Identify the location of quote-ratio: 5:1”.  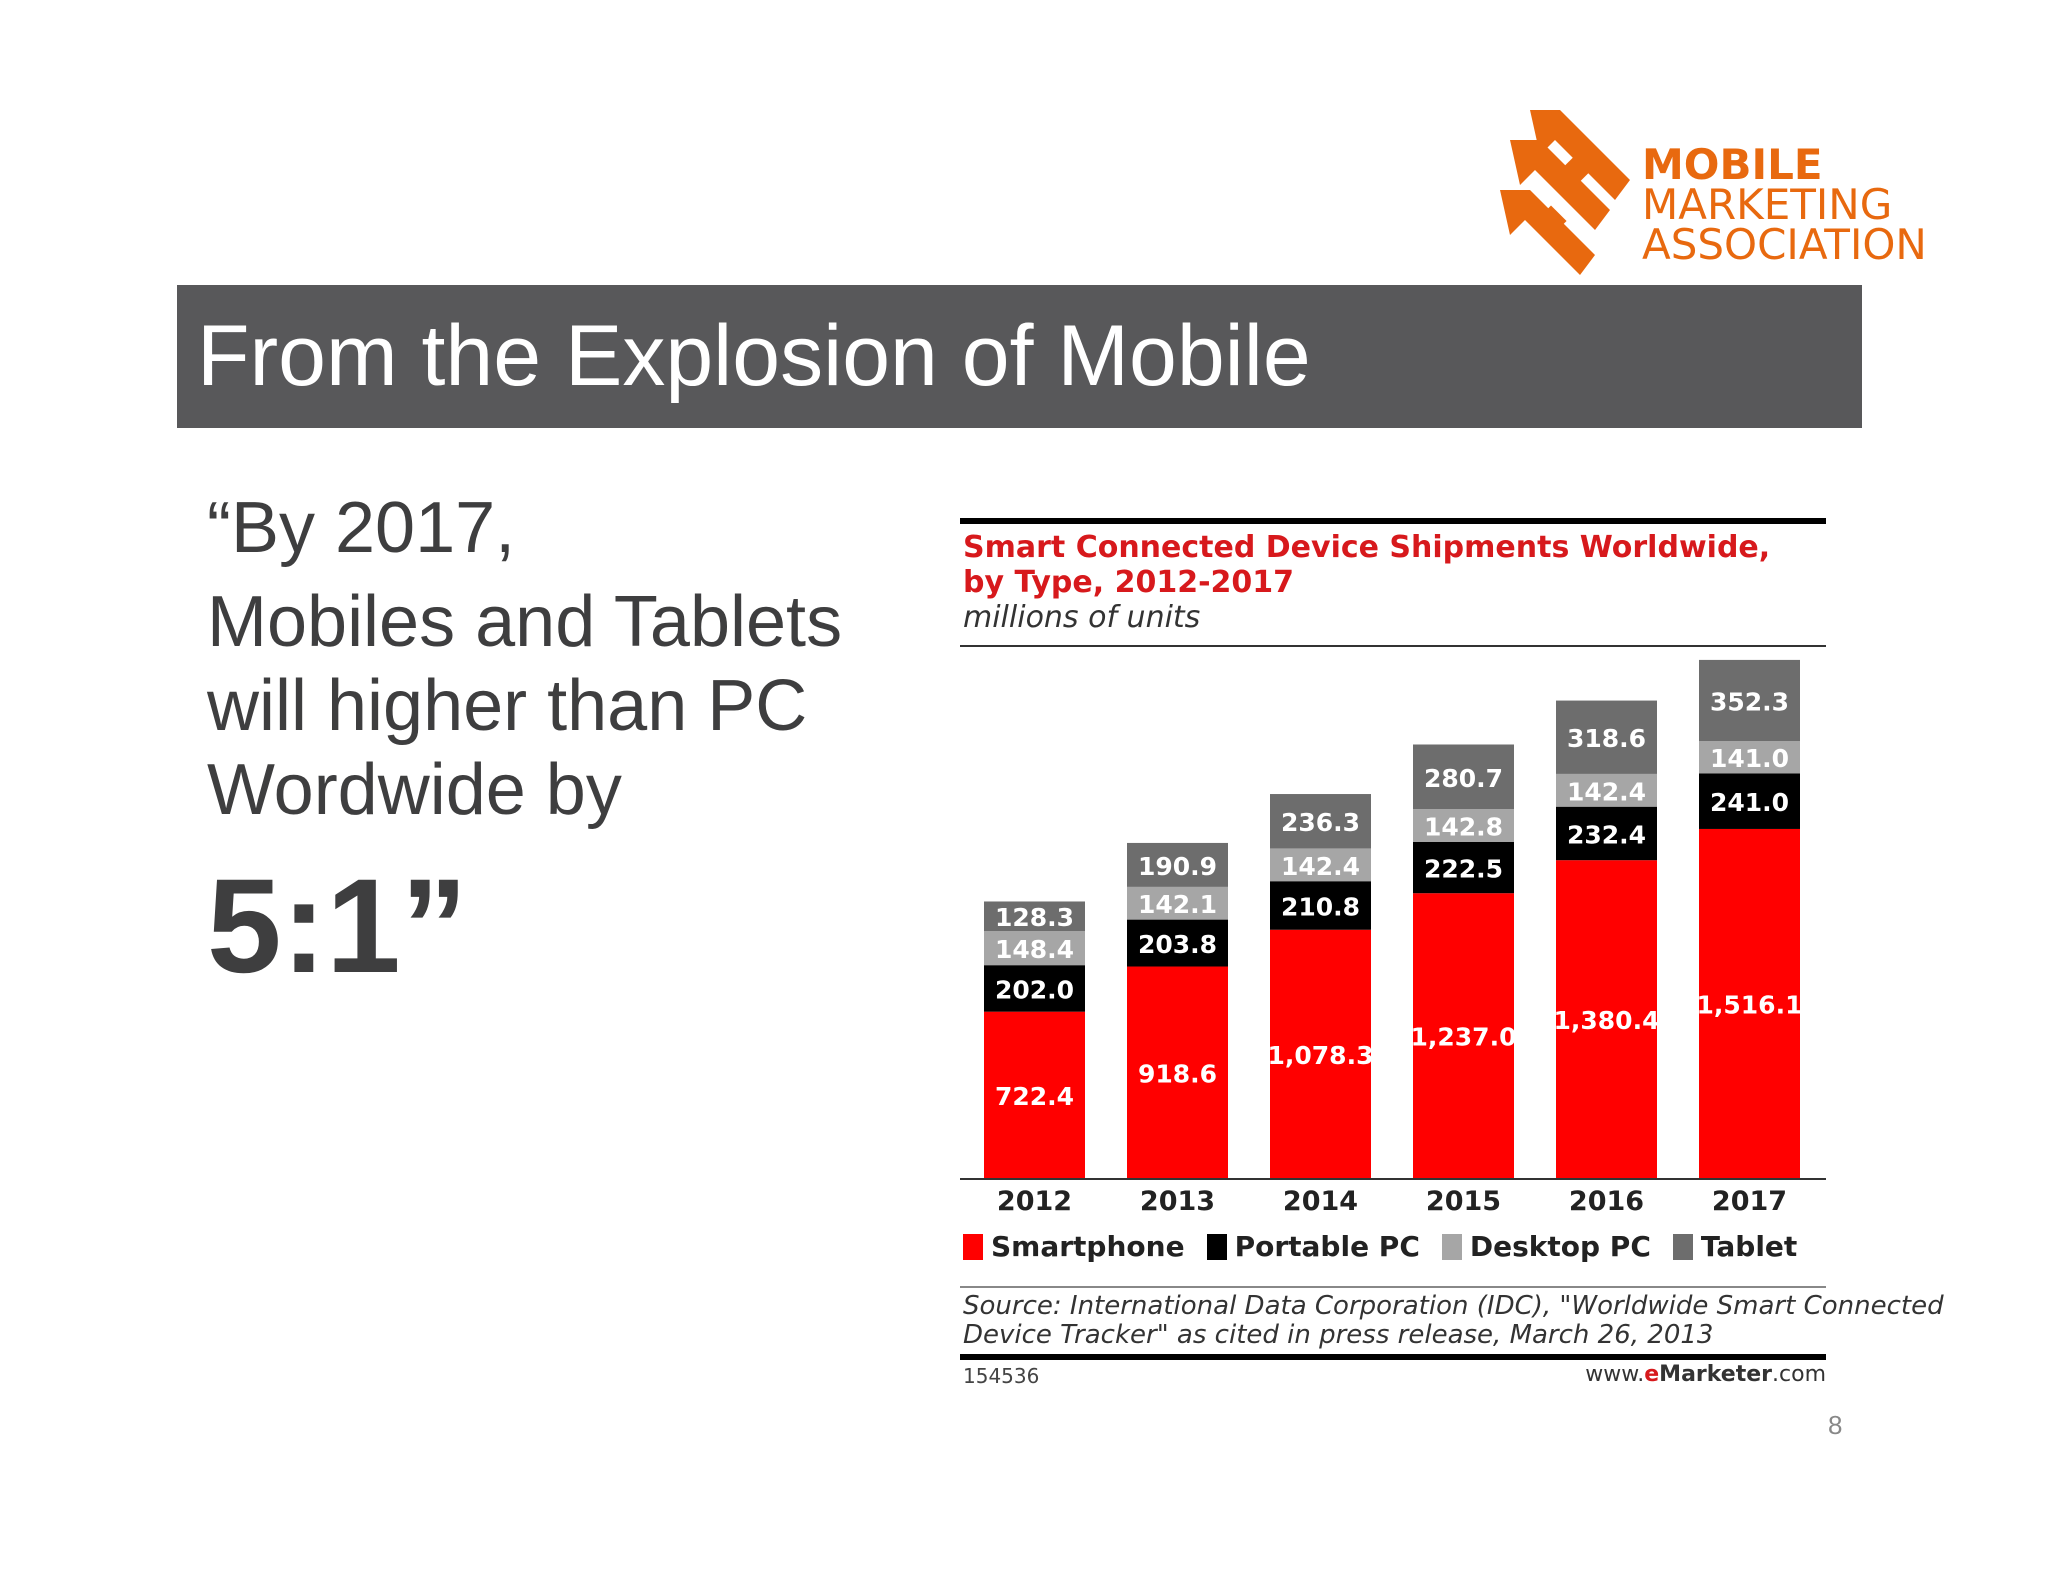
(337, 926).